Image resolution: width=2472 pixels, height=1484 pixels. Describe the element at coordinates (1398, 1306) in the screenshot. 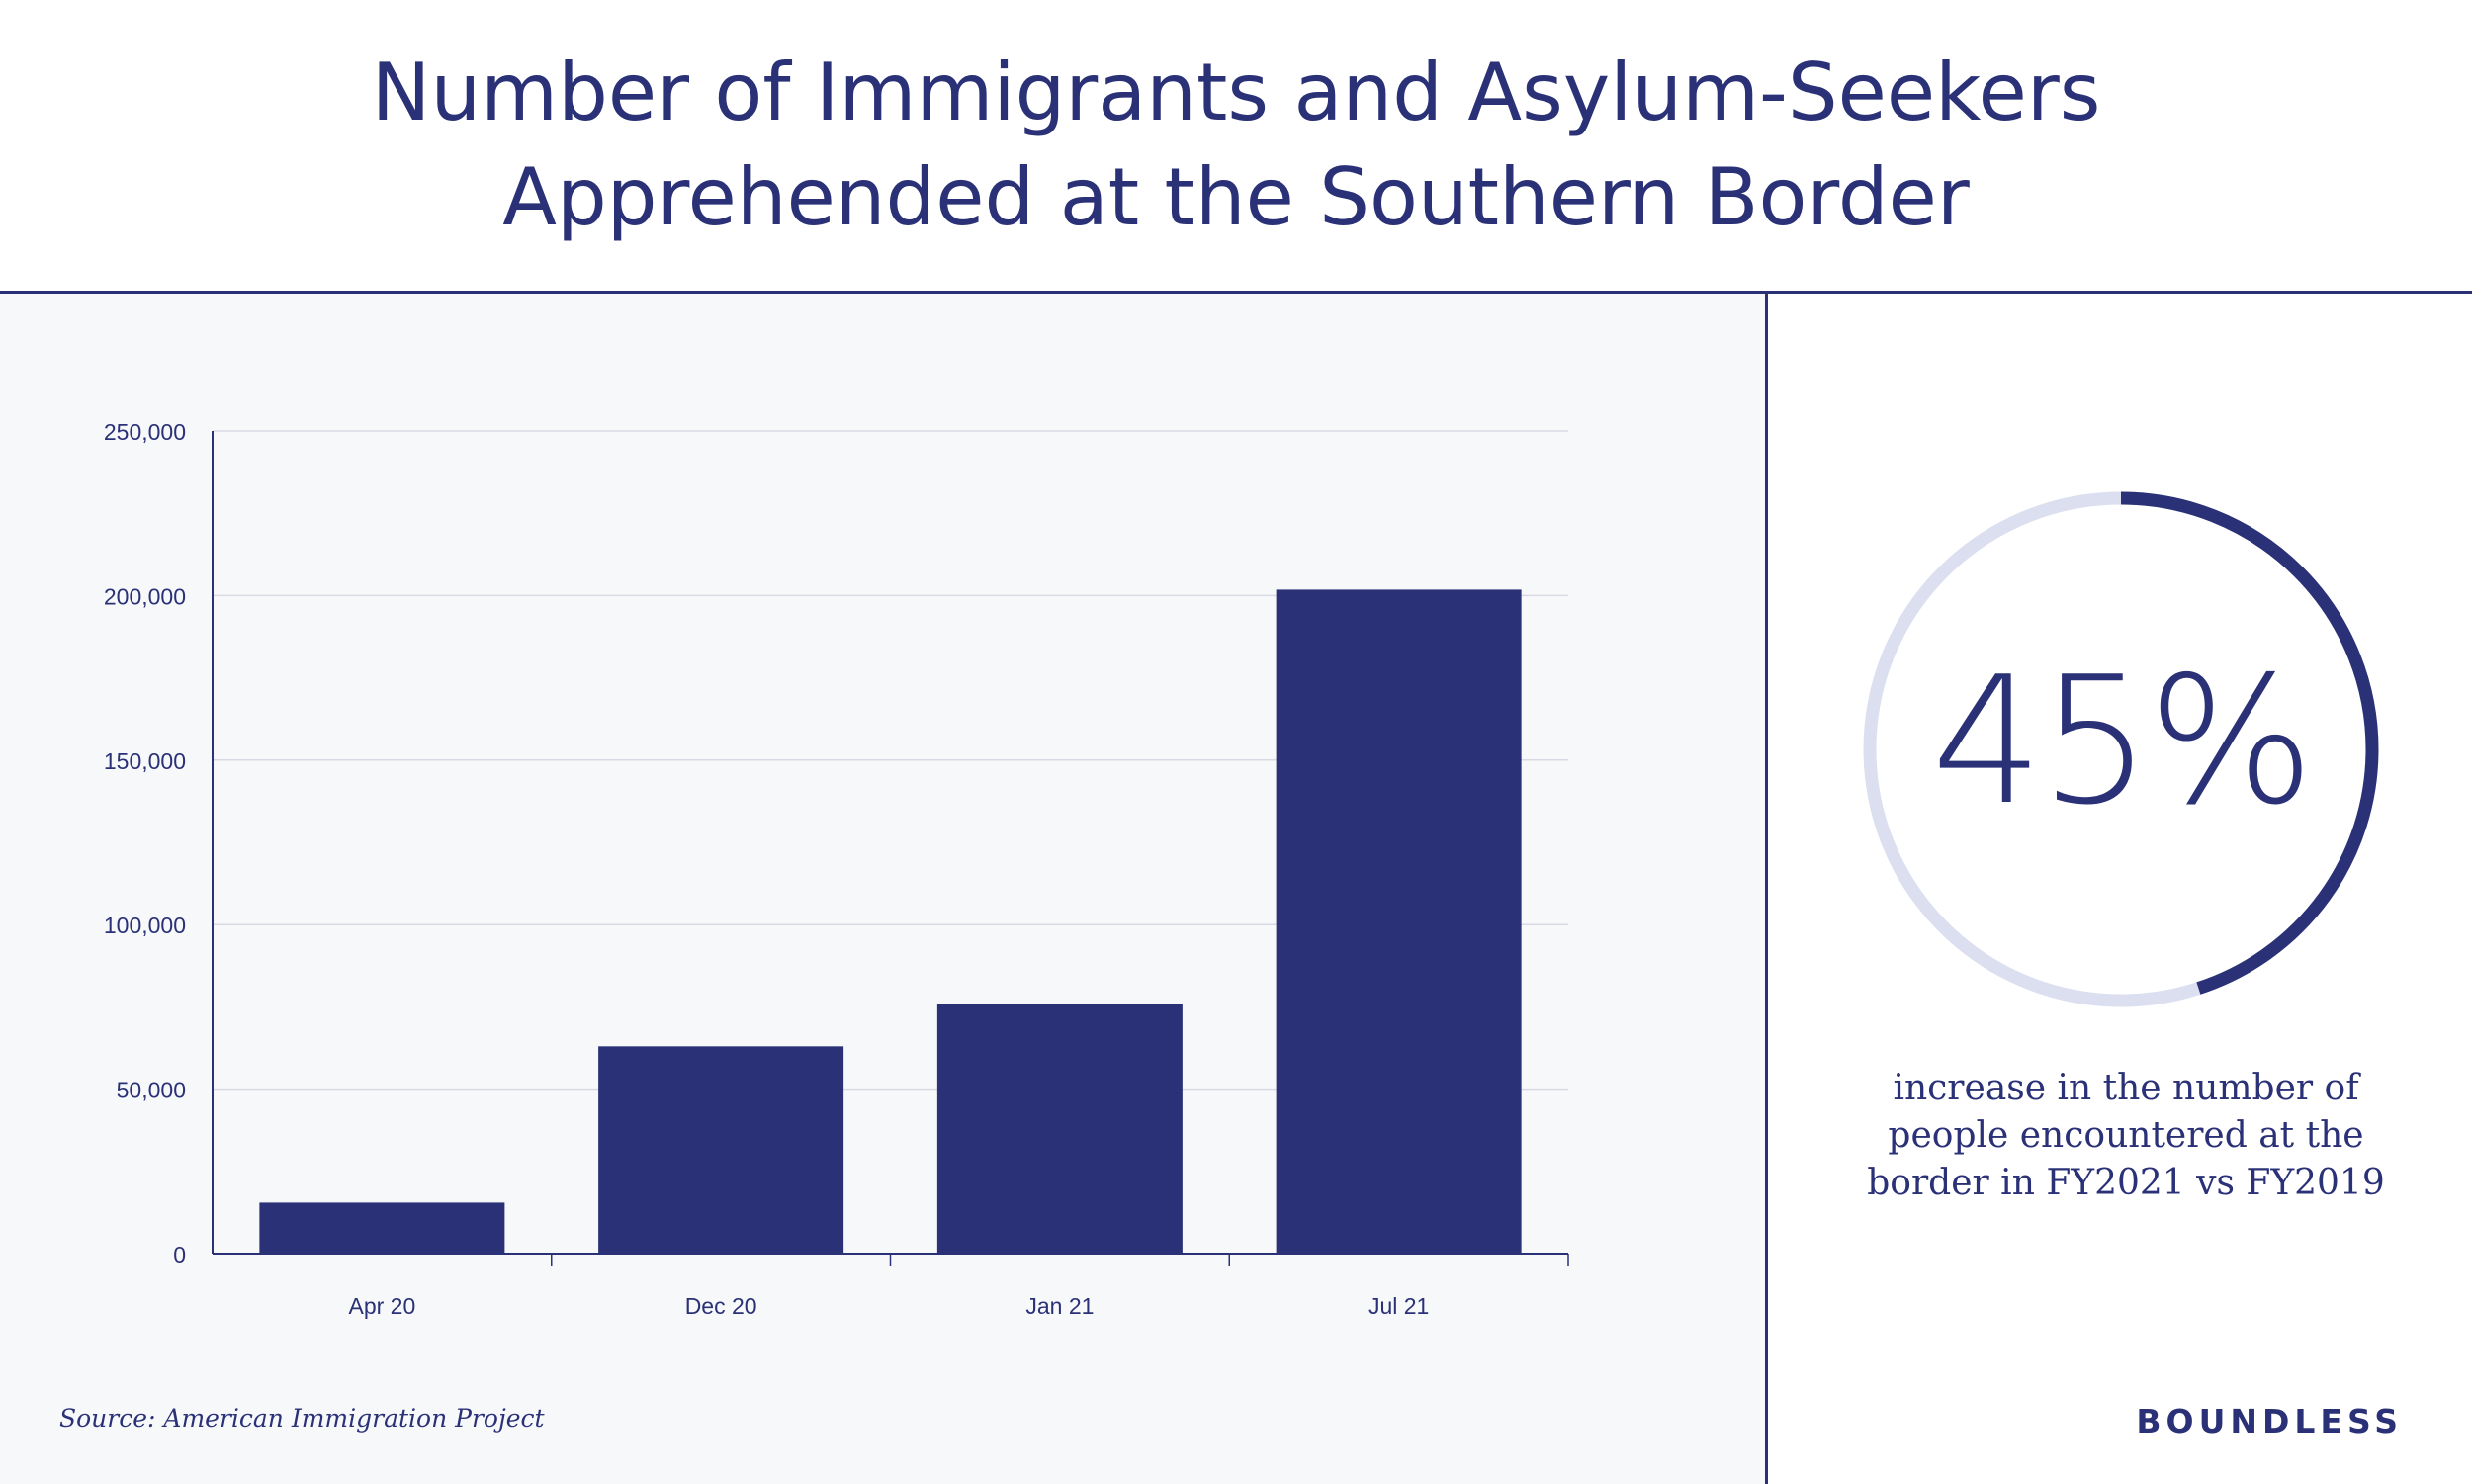

I see `x-tick-label: Jul 21` at that location.